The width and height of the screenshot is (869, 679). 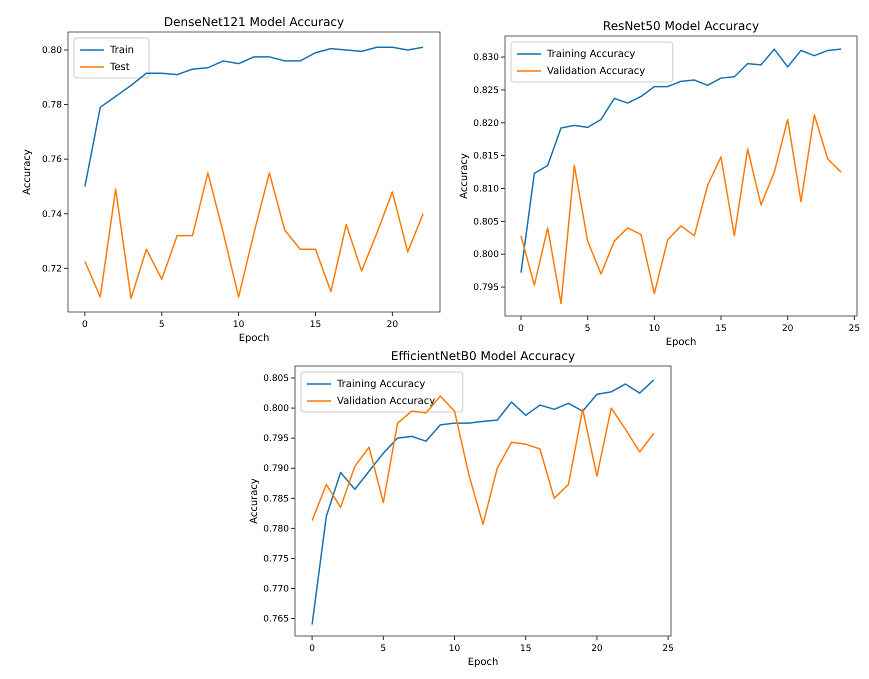 I want to click on y-tick-label: 0.825, so click(x=486, y=91).